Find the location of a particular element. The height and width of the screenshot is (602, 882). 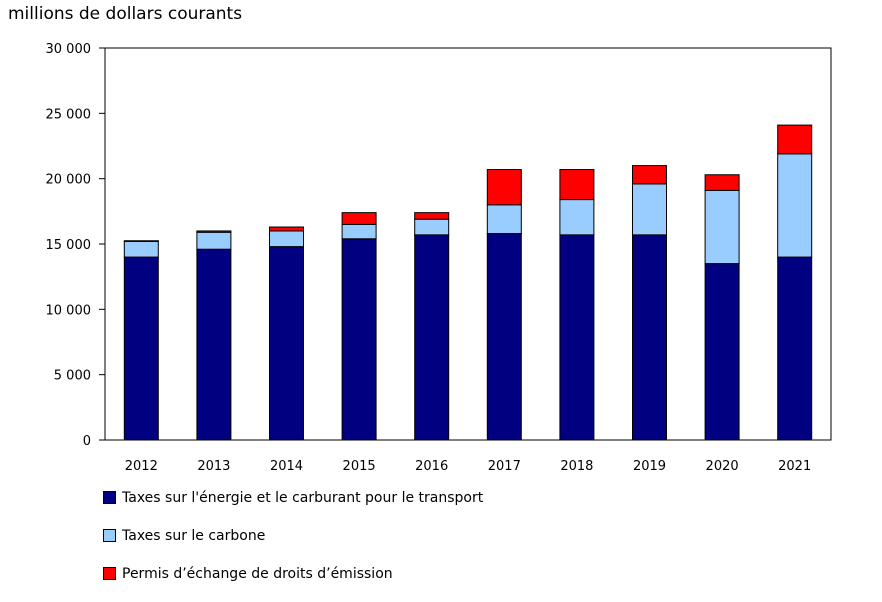

bar-segment-2016-s2 is located at coordinates (432, 216).